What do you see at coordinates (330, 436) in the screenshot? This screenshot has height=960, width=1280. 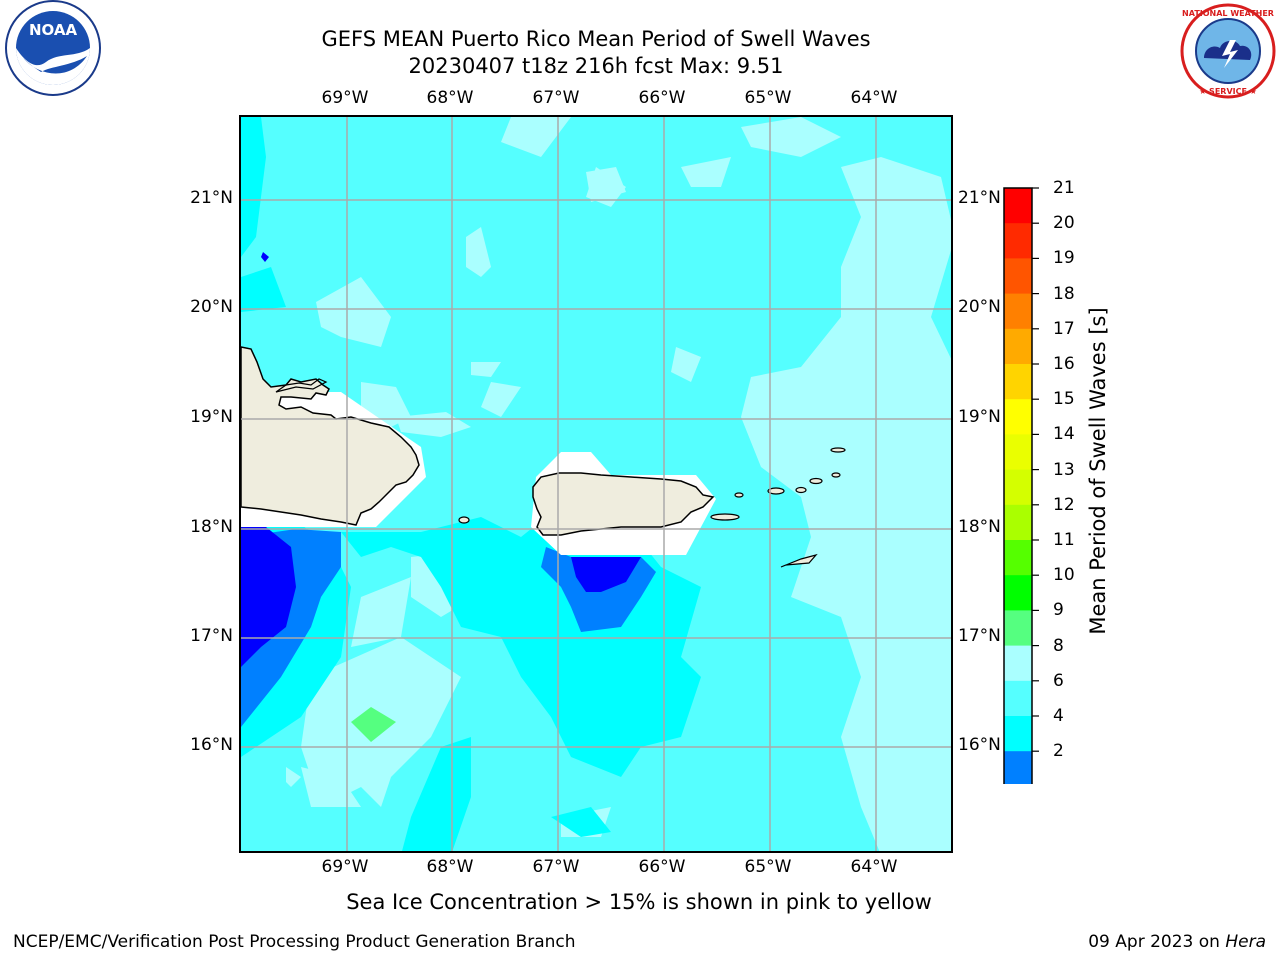 I see `hispaniola-land` at bounding box center [330, 436].